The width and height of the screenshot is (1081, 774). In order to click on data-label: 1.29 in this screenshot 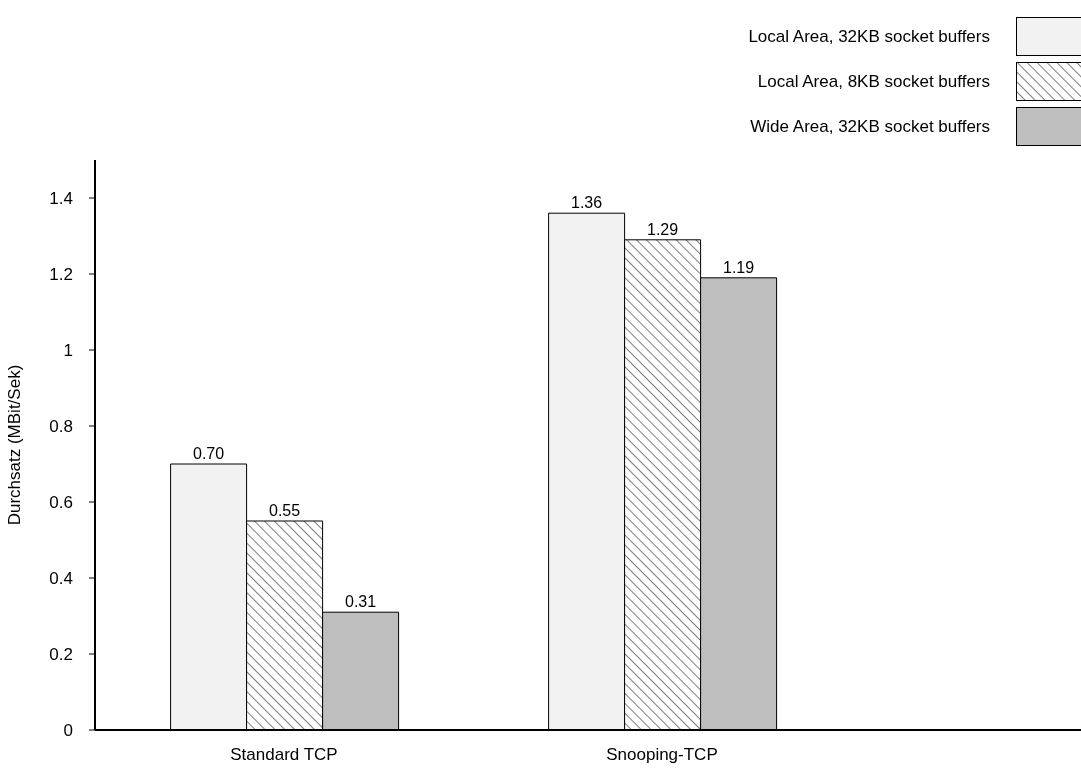, I will do `click(663, 229)`.